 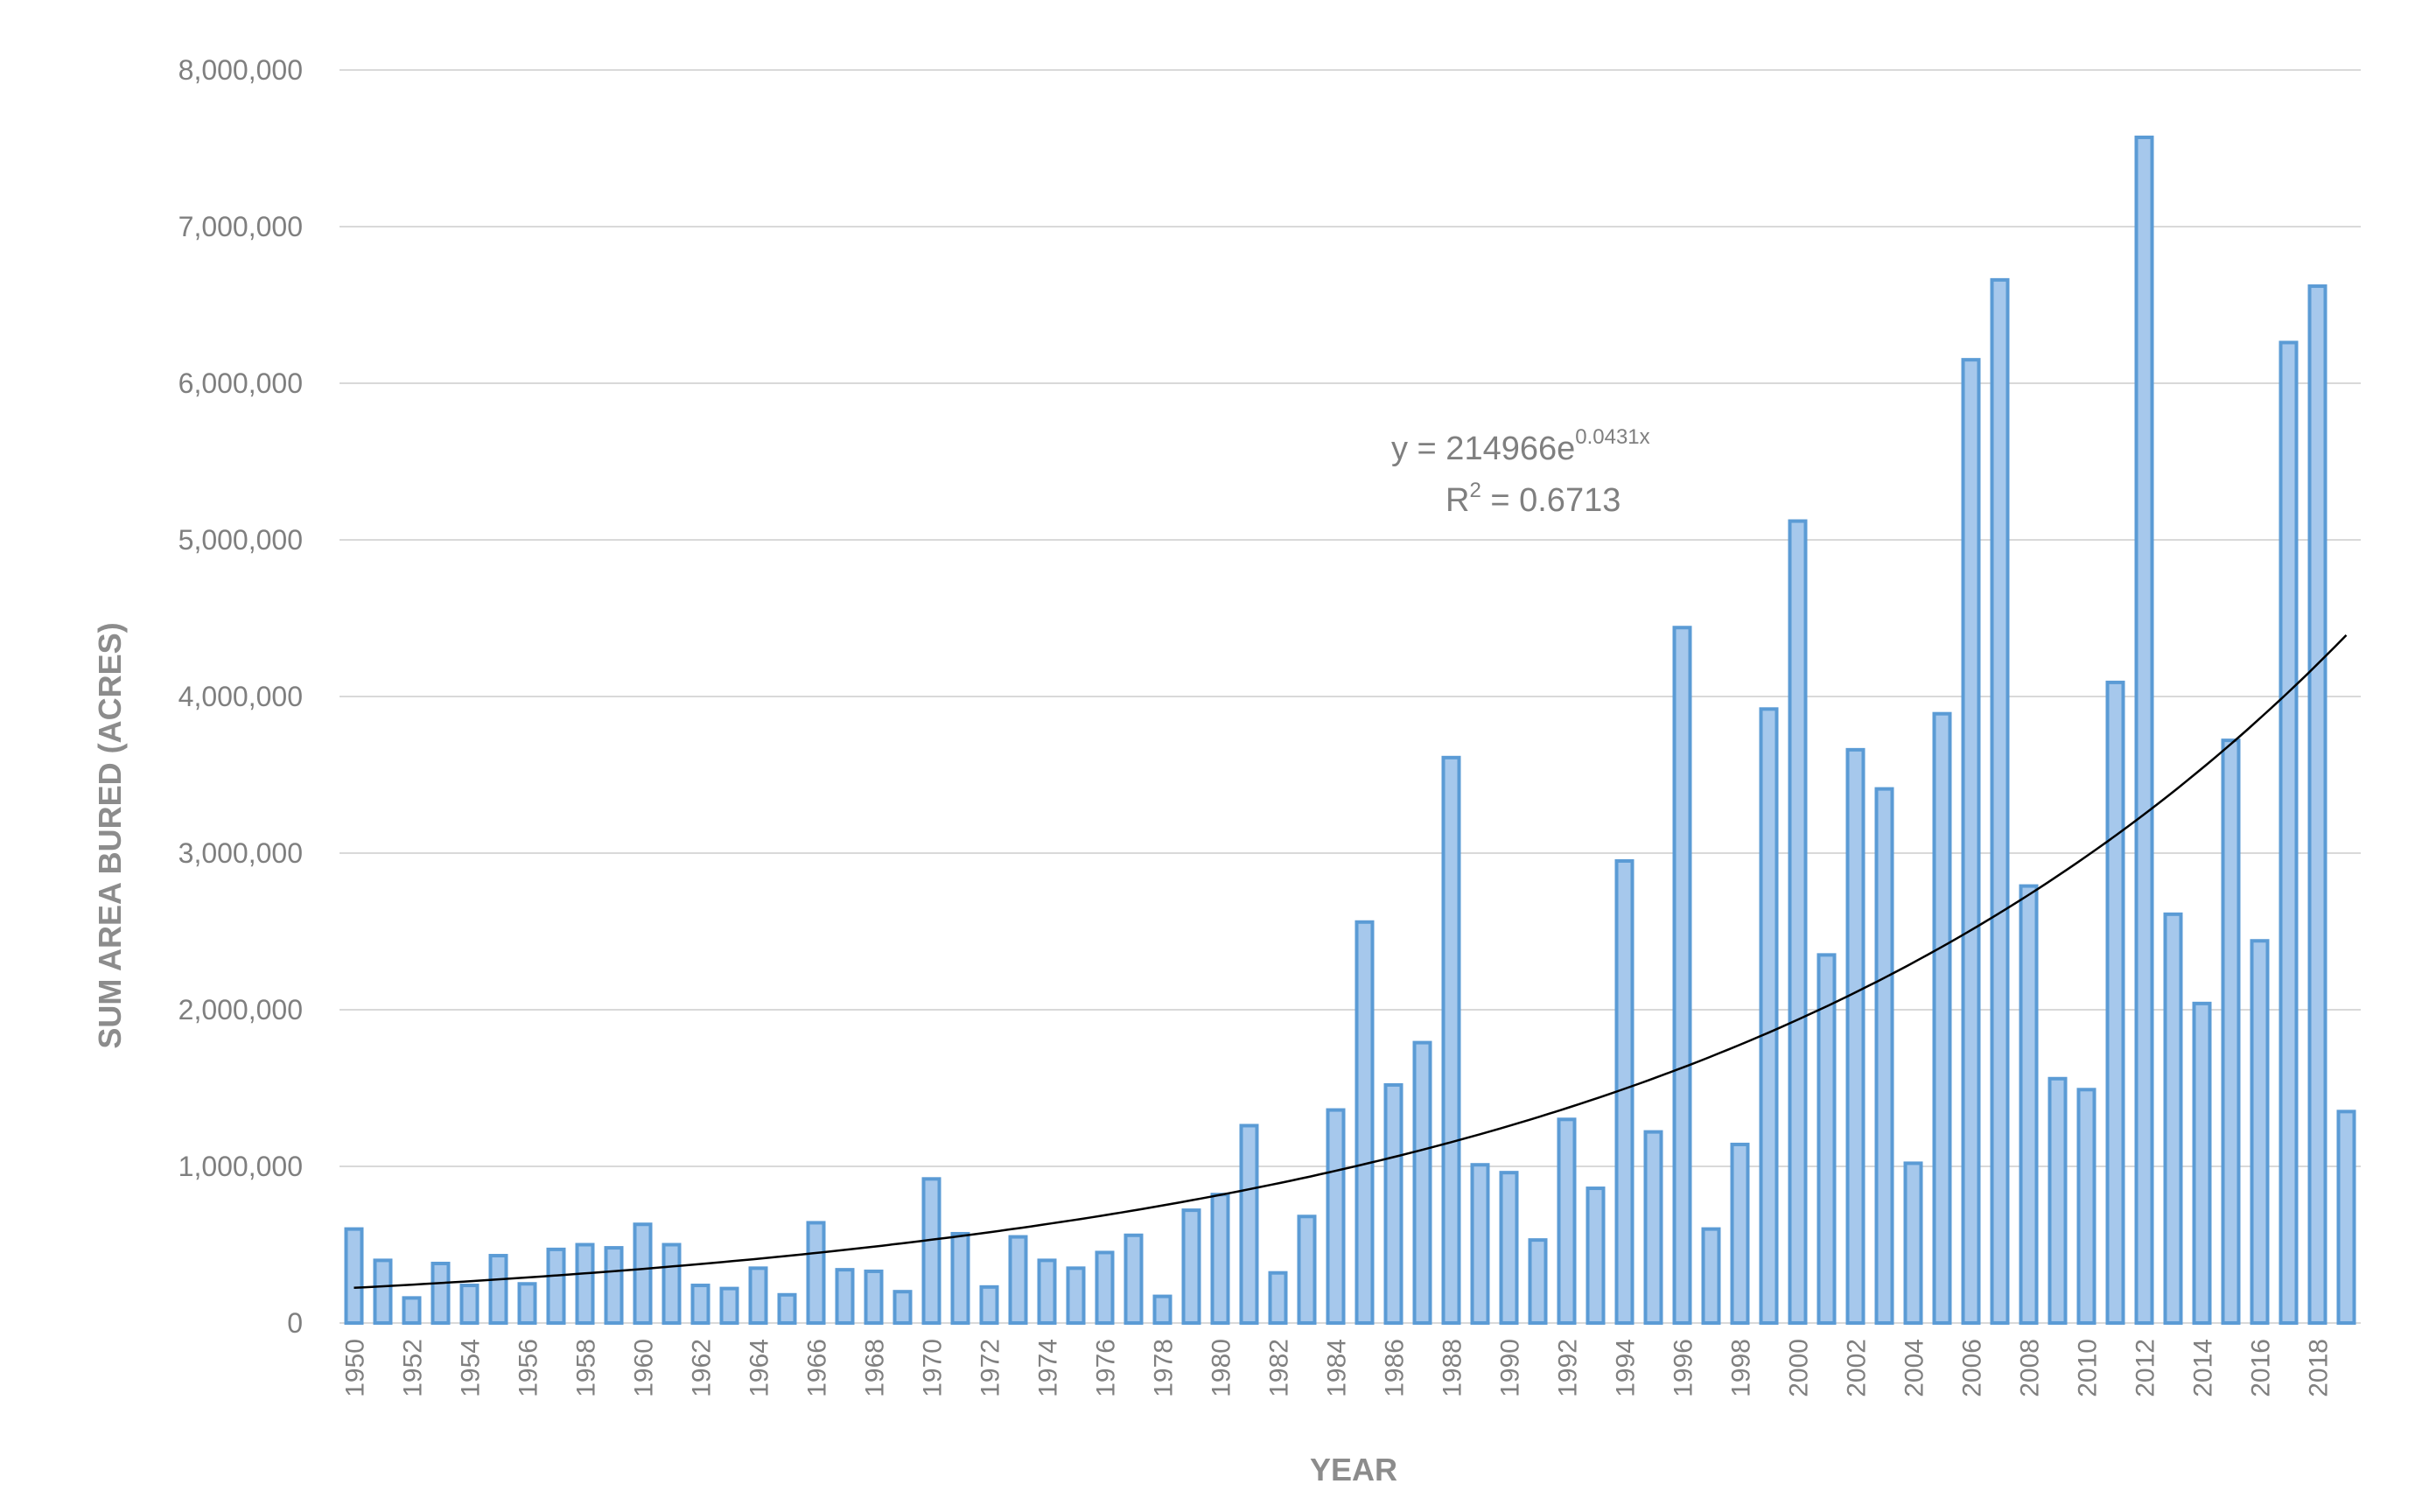 I want to click on bar-2014, so click(x=2202, y=1163).